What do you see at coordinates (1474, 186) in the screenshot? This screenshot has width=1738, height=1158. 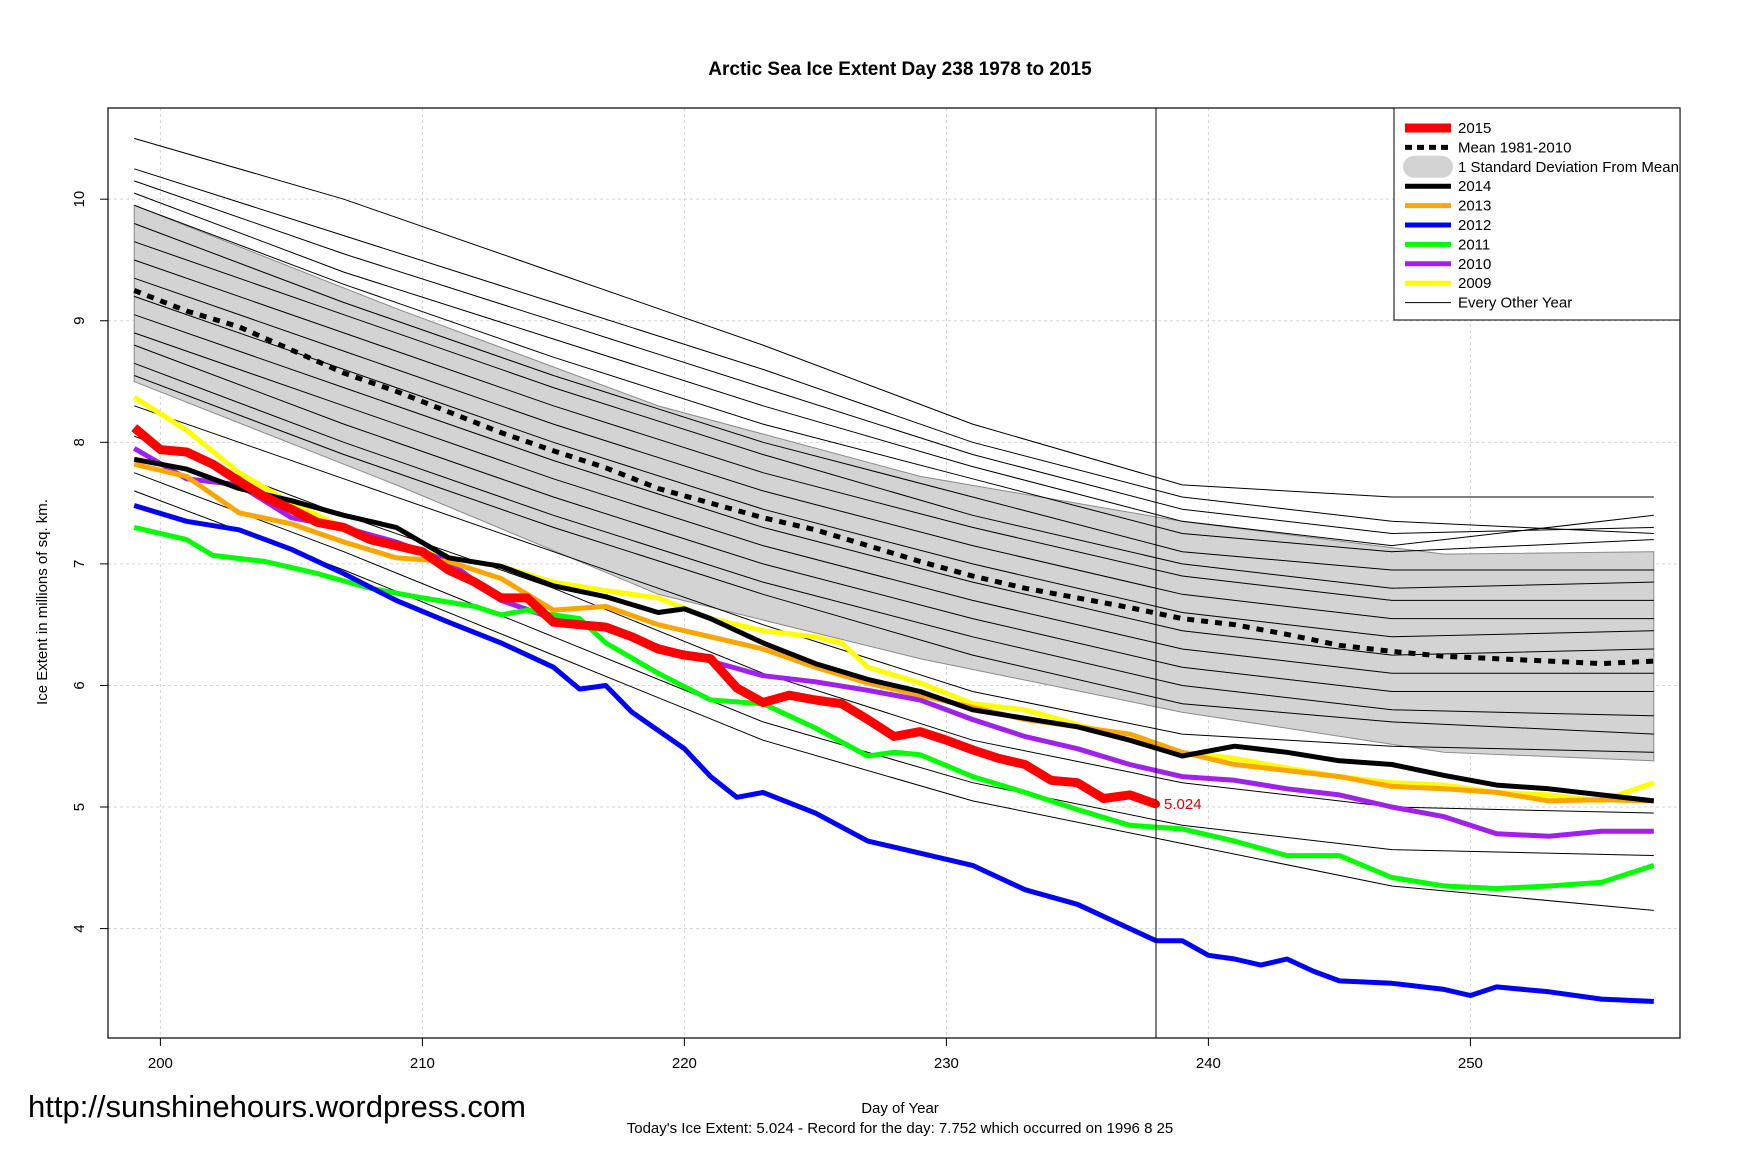 I see `legend-label: 2014` at bounding box center [1474, 186].